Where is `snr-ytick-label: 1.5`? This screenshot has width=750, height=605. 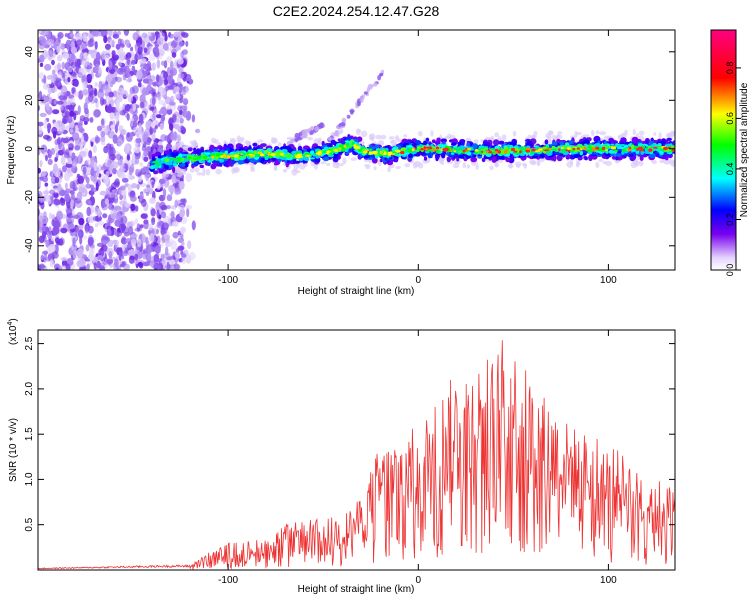 snr-ytick-label: 1.5 is located at coordinates (29, 434).